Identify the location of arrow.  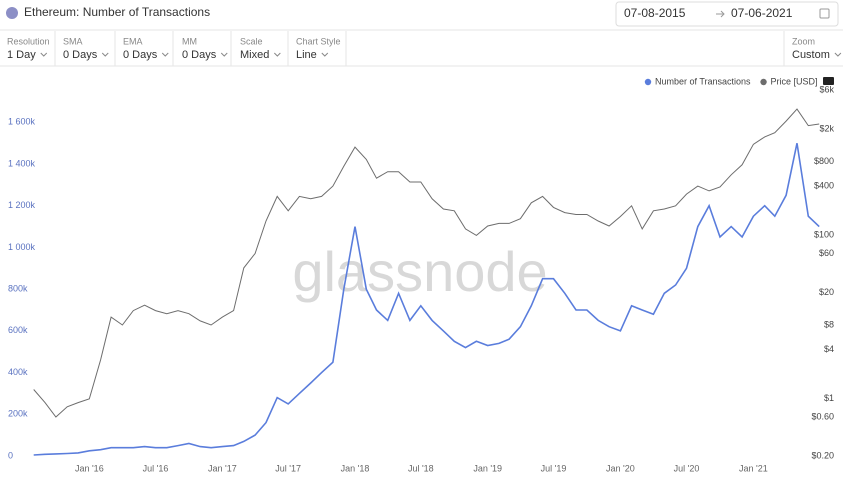
(720, 14).